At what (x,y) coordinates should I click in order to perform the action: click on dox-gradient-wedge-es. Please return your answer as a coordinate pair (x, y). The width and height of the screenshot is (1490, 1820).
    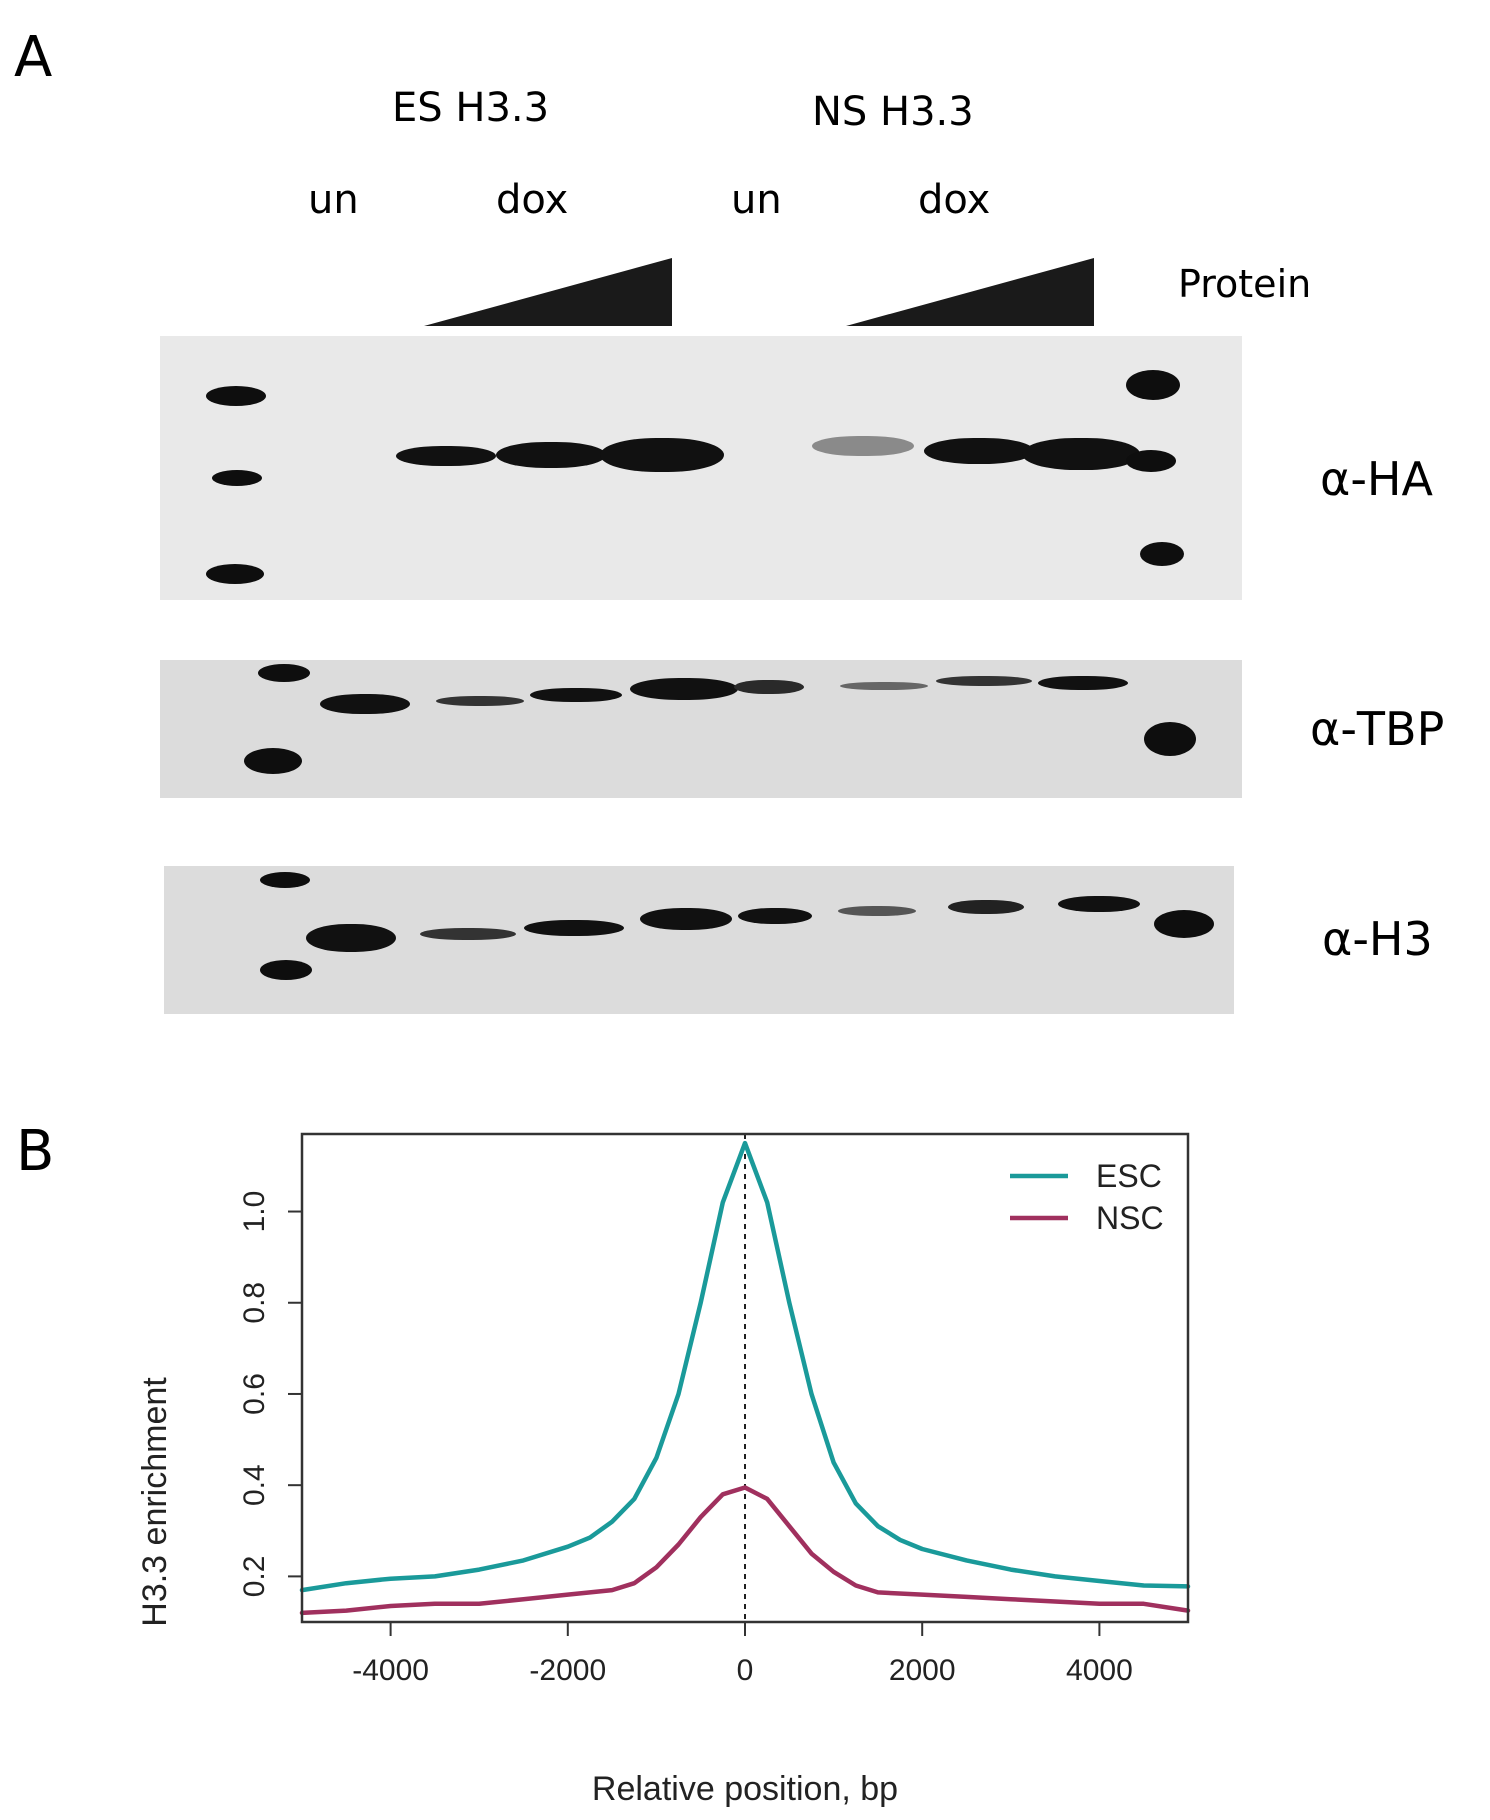
    Looking at the image, I should click on (548, 292).